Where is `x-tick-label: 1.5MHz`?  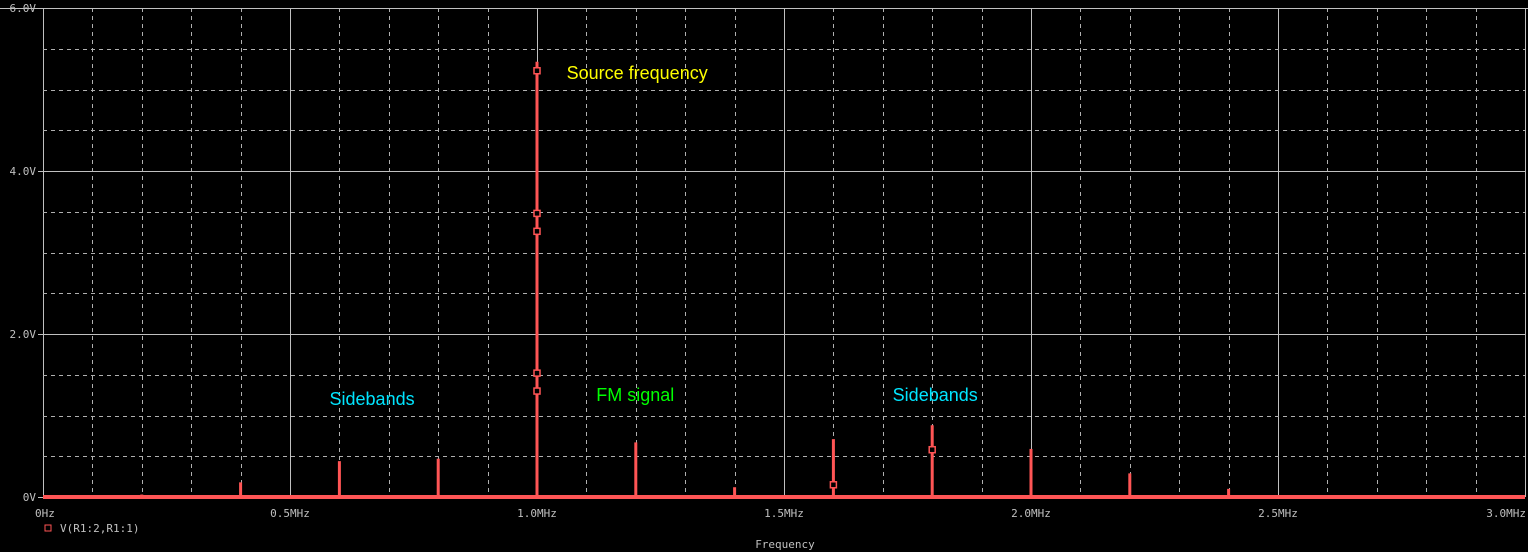 x-tick-label: 1.5MHz is located at coordinates (784, 513).